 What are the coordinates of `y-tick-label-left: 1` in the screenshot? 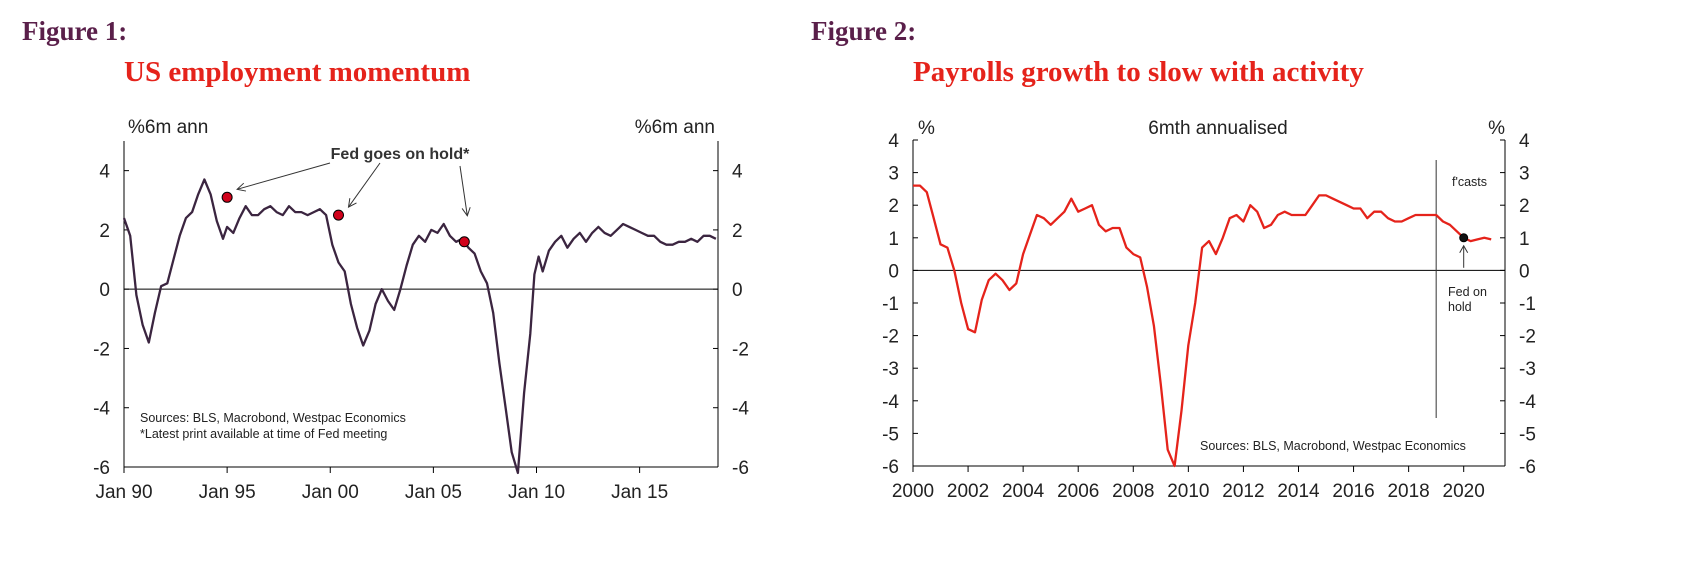 It's located at (893, 239).